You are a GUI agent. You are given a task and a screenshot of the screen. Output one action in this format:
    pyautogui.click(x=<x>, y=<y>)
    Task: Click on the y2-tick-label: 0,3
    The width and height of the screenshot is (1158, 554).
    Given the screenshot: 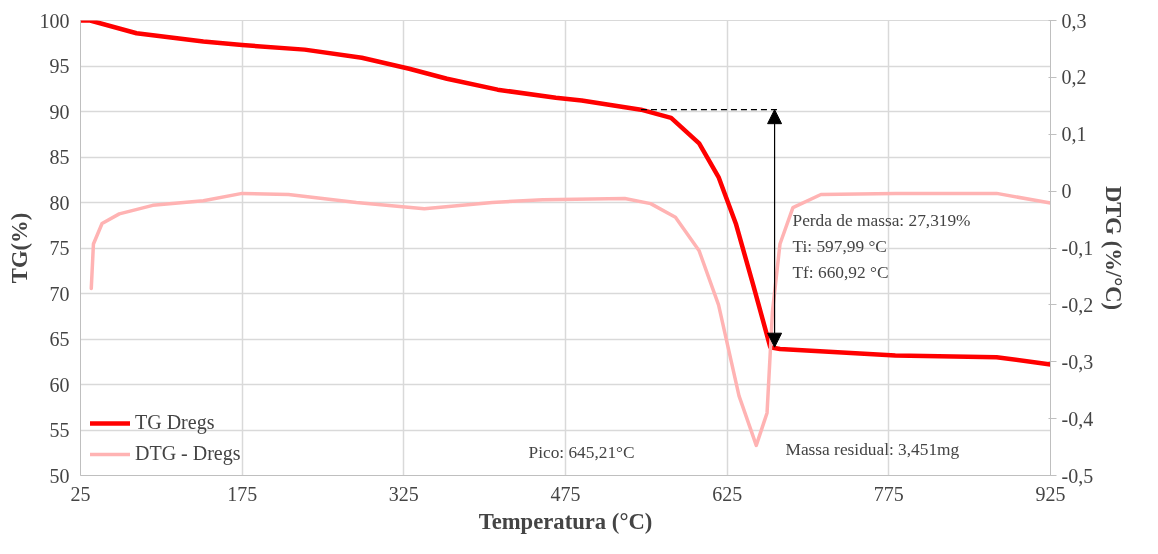 What is the action you would take?
    pyautogui.click(x=1074, y=20)
    